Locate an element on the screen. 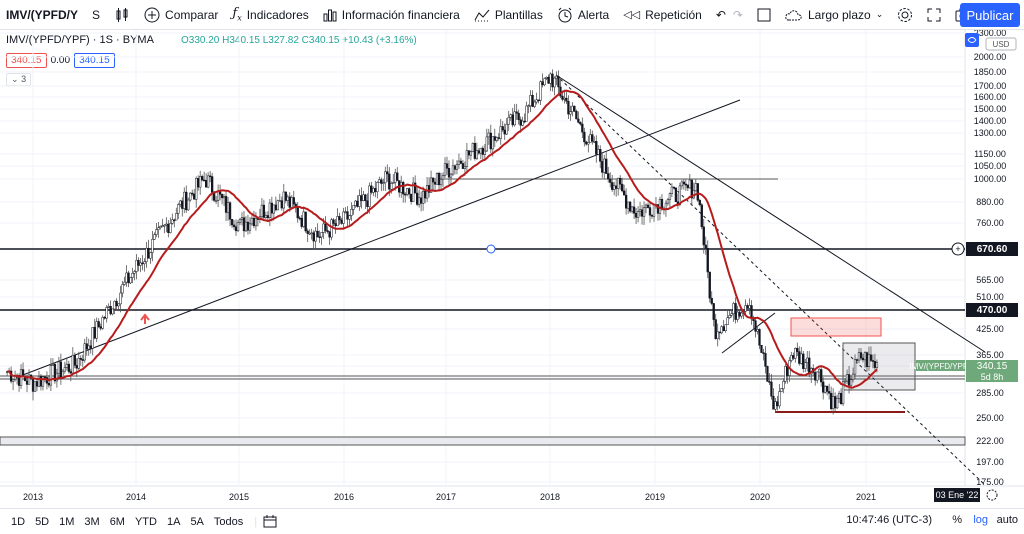 The image size is (1024, 534). financials-button: Información financiera is located at coordinates (391, 15).